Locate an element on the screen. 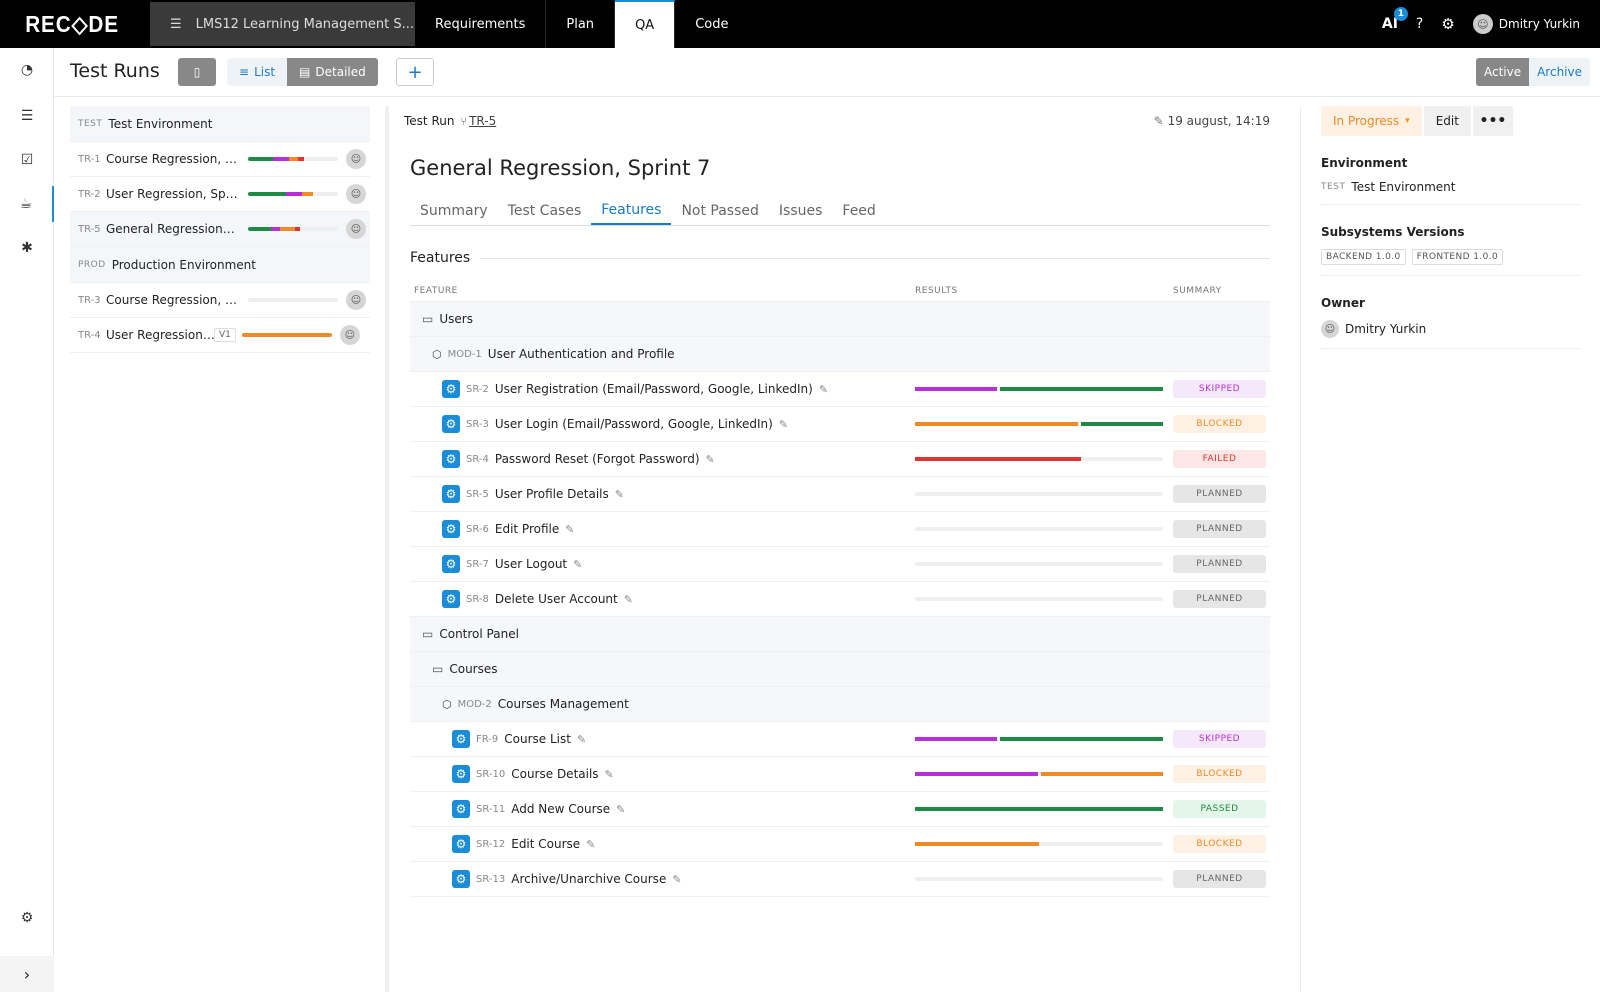 This screenshot has height=992, width=1600. feature-row: ⚙ SR-13 Archive/Unarchive Course ✎ PLANNED is located at coordinates (840, 879).